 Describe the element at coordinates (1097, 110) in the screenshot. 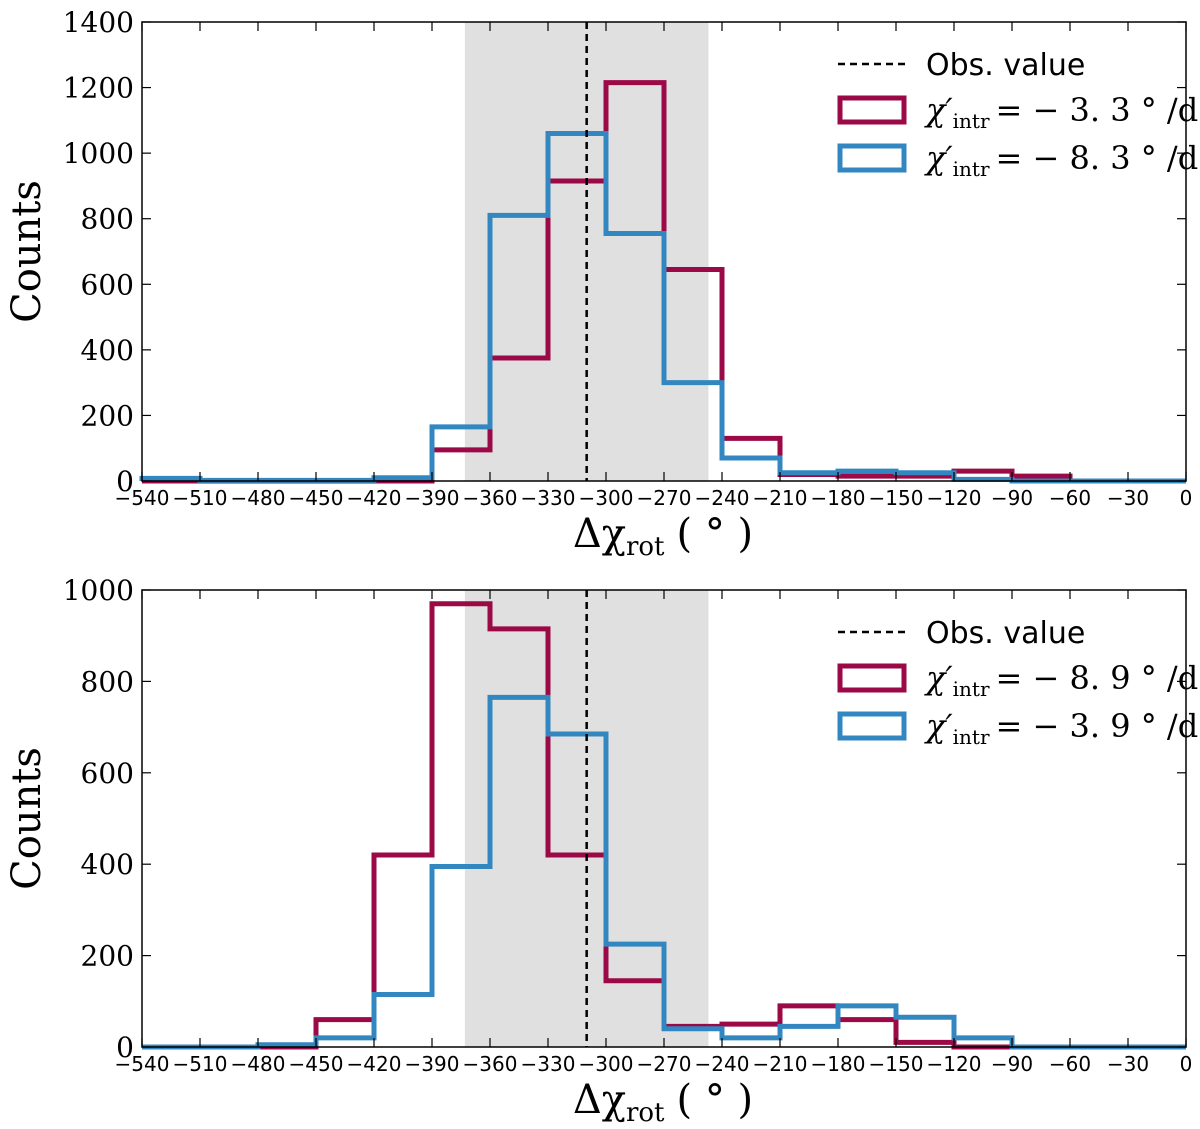

I see `legend-label-value: = − 3. 3 ° /d` at that location.